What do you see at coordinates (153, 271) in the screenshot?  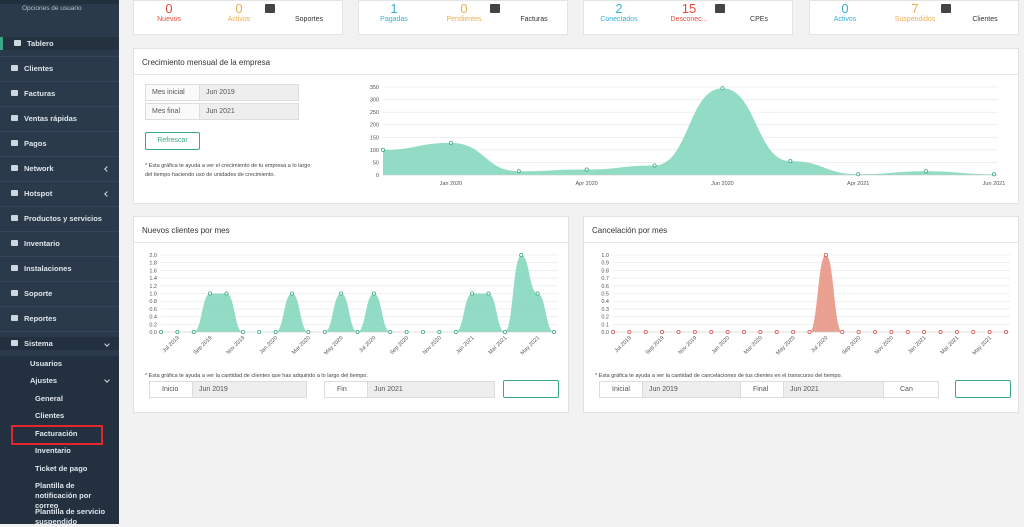 I see `y-tick-label: 1.6` at bounding box center [153, 271].